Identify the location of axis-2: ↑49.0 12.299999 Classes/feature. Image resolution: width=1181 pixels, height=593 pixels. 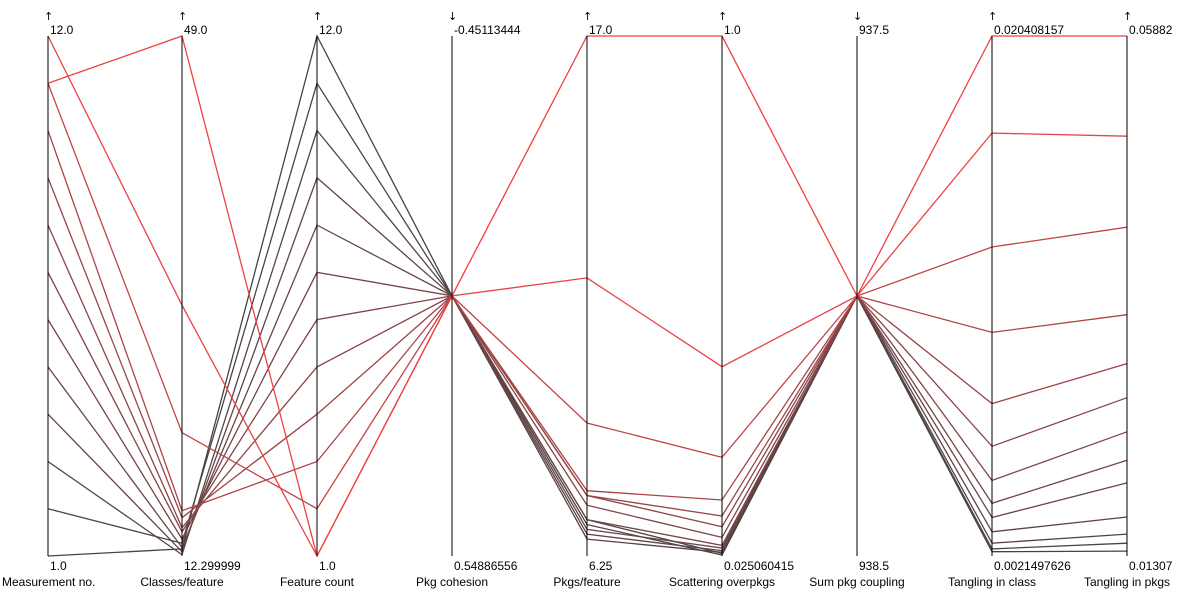
(190, 299).